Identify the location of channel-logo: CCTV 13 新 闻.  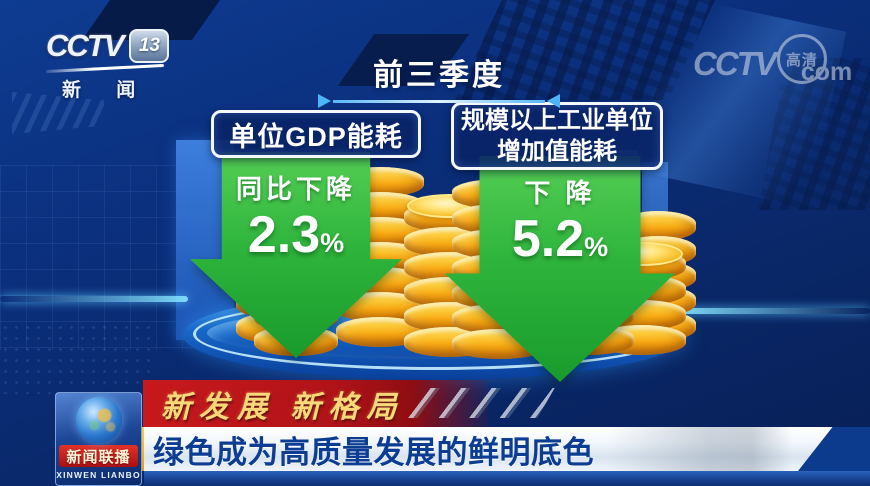
(108, 65).